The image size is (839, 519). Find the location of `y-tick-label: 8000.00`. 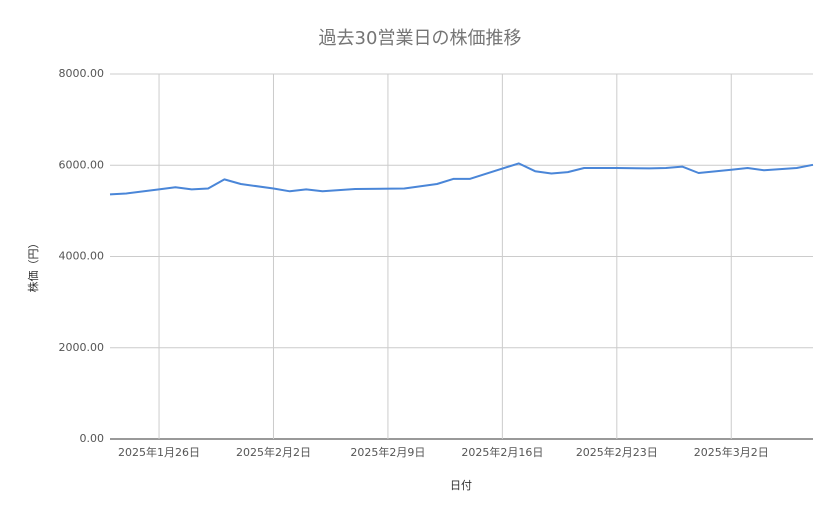

y-tick-label: 8000.00 is located at coordinates (82, 73).